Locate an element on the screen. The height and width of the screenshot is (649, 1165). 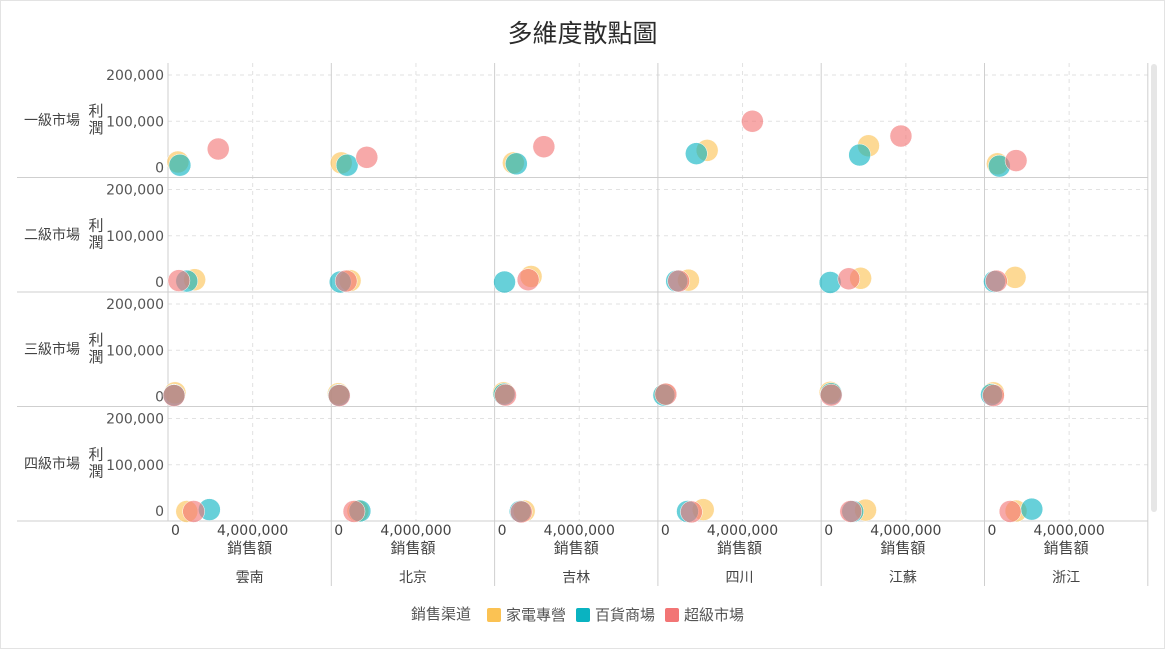
column-label: 江蘇 is located at coordinates (903, 578).